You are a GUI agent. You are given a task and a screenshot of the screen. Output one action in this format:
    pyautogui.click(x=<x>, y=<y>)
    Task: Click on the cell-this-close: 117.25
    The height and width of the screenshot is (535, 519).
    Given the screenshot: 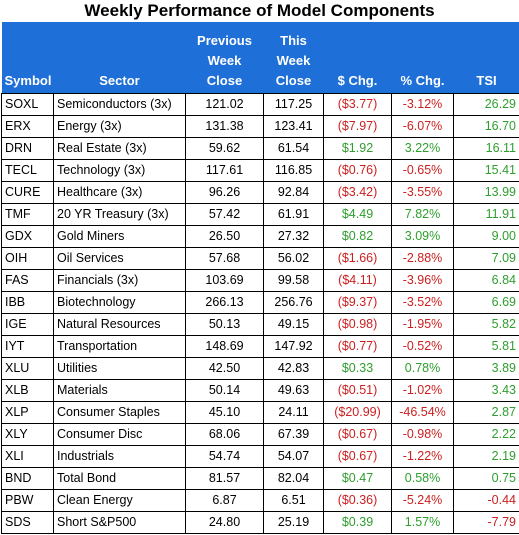 What is the action you would take?
    pyautogui.click(x=293, y=104)
    